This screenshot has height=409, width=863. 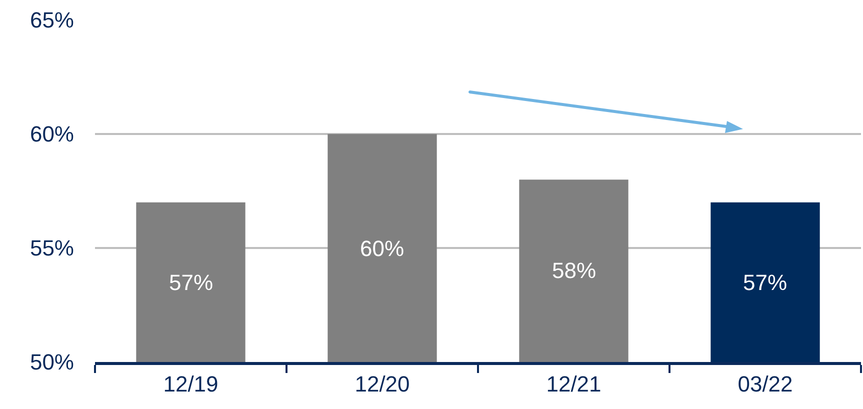 I want to click on data-label: 60%, so click(x=382, y=248).